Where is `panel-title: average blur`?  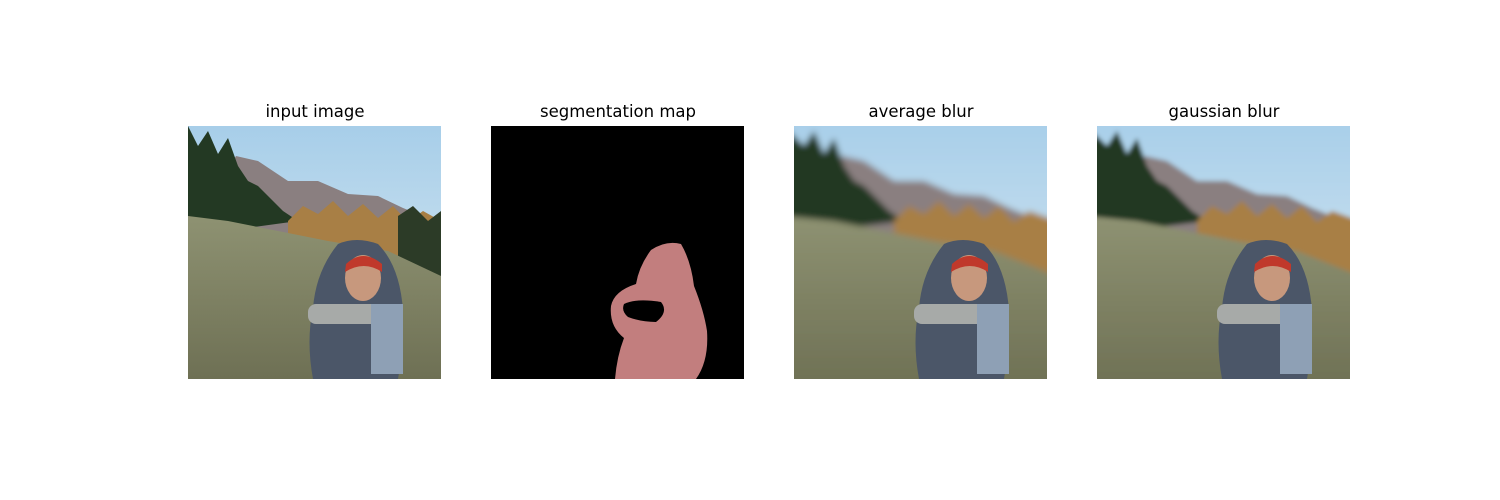
panel-title: average blur is located at coordinates (921, 111).